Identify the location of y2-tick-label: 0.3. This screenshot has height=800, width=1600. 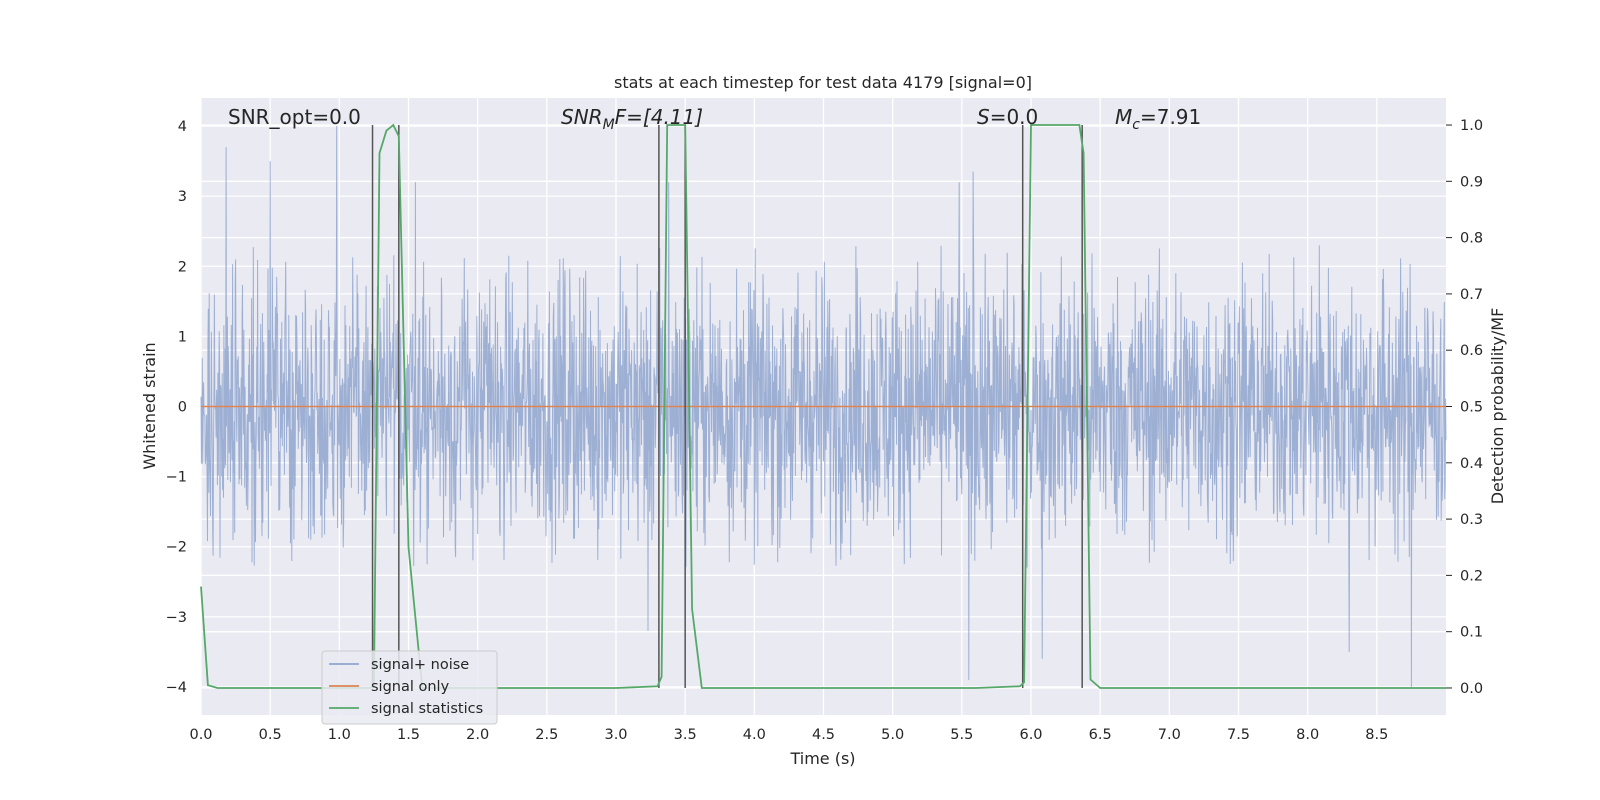
(1471, 520).